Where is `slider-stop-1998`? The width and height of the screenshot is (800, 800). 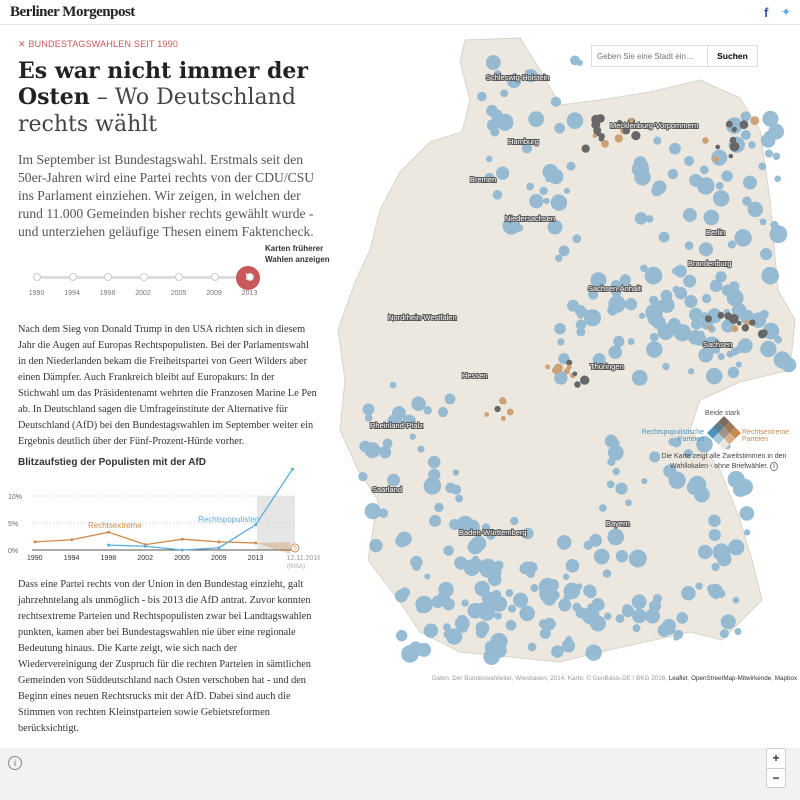 slider-stop-1998 is located at coordinates (108, 277).